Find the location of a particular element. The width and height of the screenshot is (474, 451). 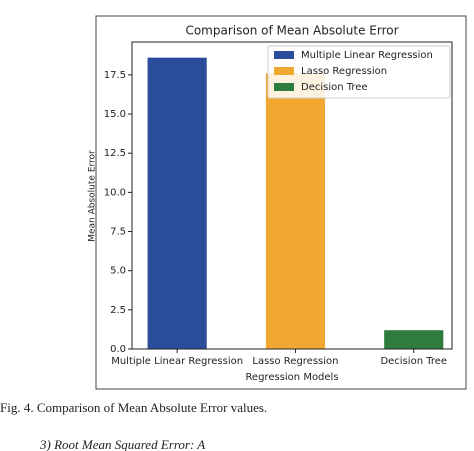

y-axis-label: Mean Absolute Error is located at coordinates (93, 196).